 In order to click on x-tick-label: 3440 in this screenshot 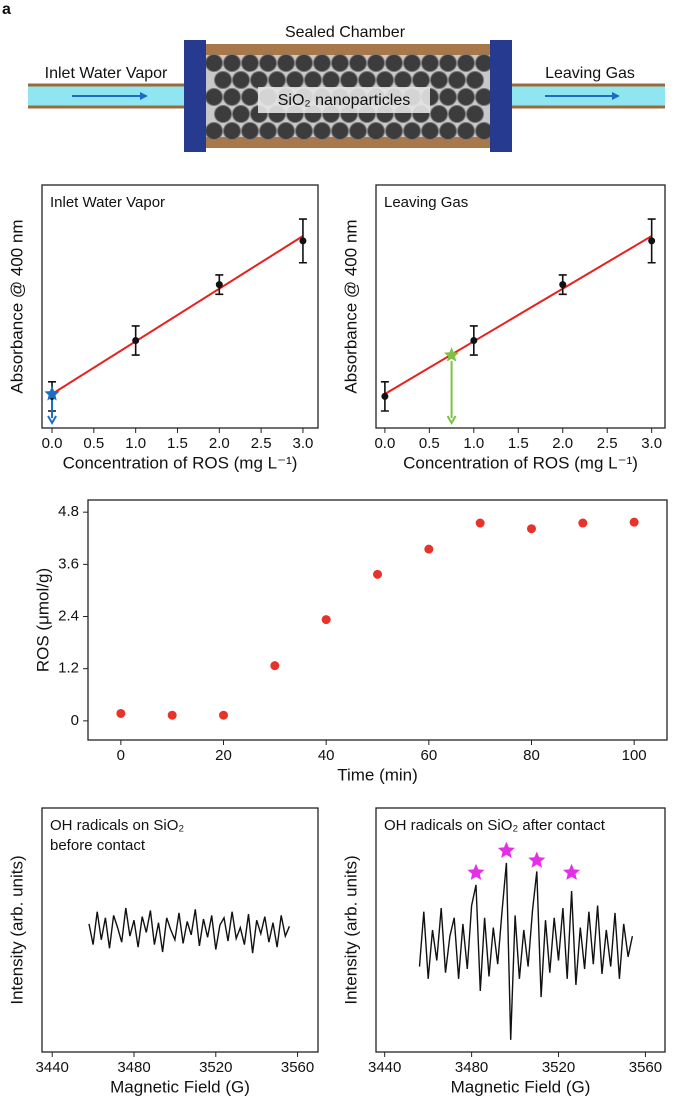, I will do `click(52, 1067)`.